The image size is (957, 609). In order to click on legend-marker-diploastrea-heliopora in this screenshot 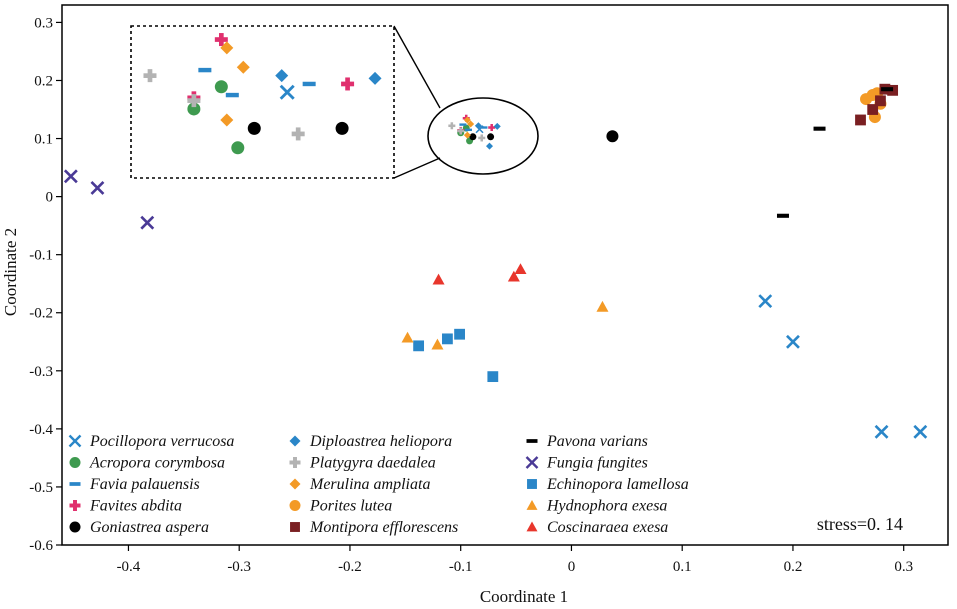, I will do `click(295, 441)`.